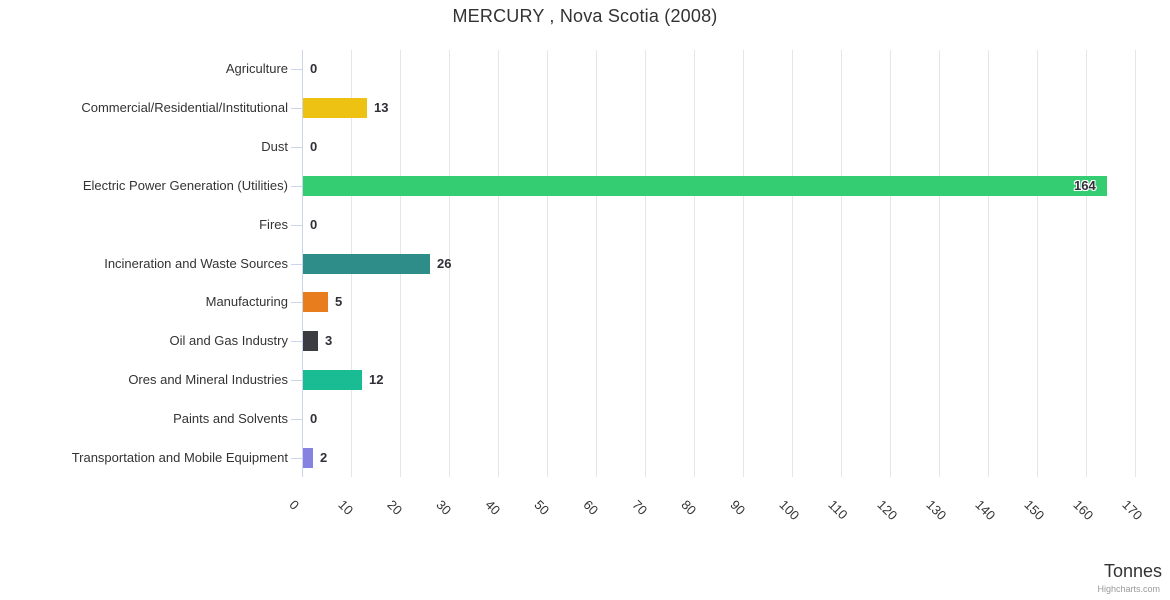 This screenshot has width=1170, height=600. What do you see at coordinates (324, 457) in the screenshot?
I see `value-label: 2` at bounding box center [324, 457].